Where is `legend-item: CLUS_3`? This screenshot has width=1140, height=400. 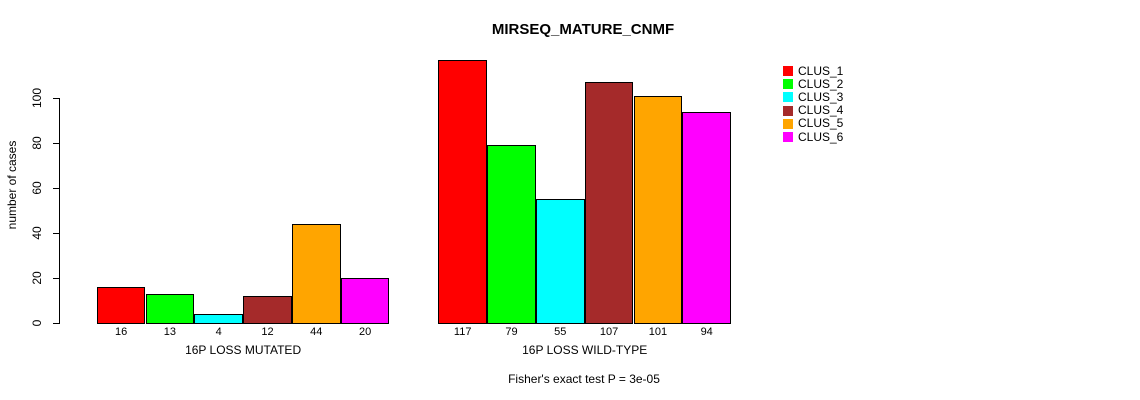 legend-item: CLUS_3 is located at coordinates (813, 96).